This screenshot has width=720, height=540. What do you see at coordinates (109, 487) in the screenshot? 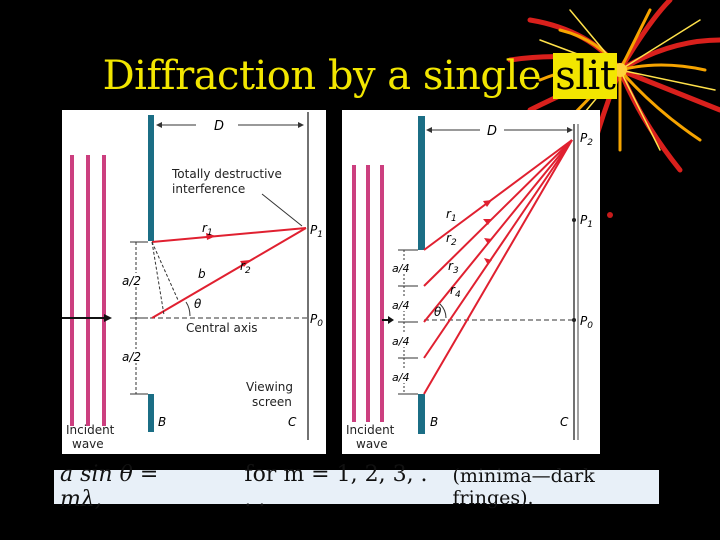
I see `equation-main: a sin θ = mλ,` at bounding box center [109, 487].